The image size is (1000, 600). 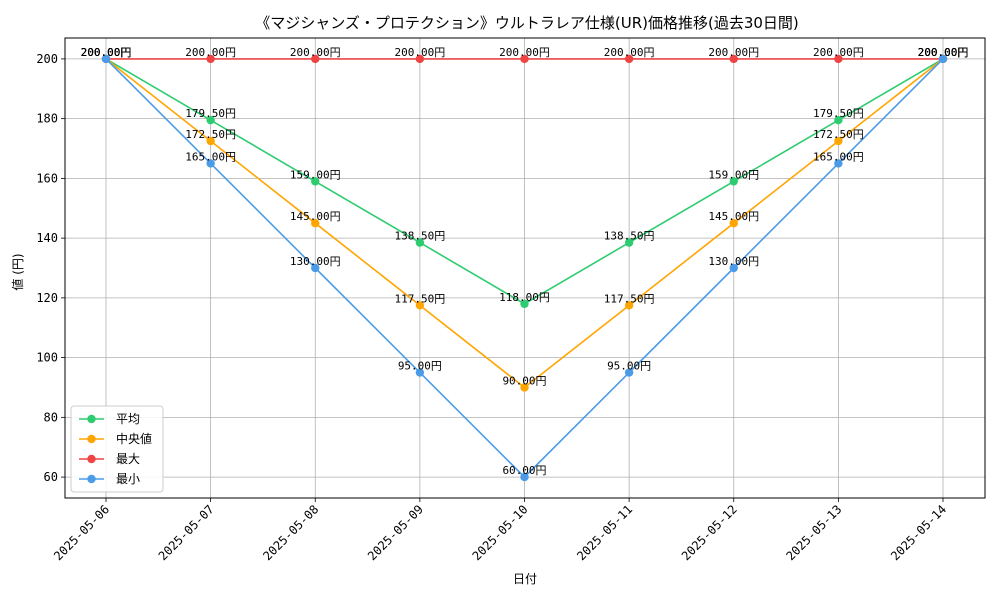 I want to click on x-tick-label: 2025-05-07, so click(x=186, y=532).